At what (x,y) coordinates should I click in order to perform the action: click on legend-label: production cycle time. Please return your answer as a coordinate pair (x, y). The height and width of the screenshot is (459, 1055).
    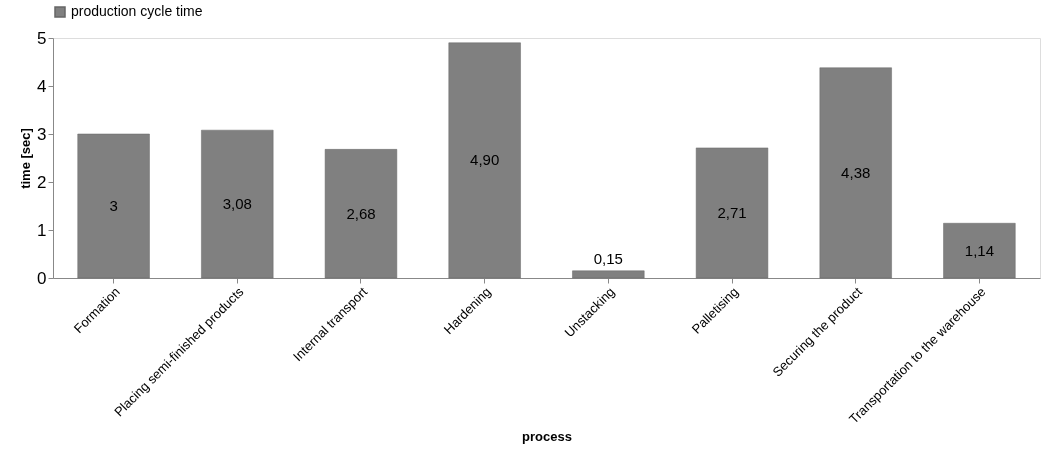
    Looking at the image, I should click on (137, 11).